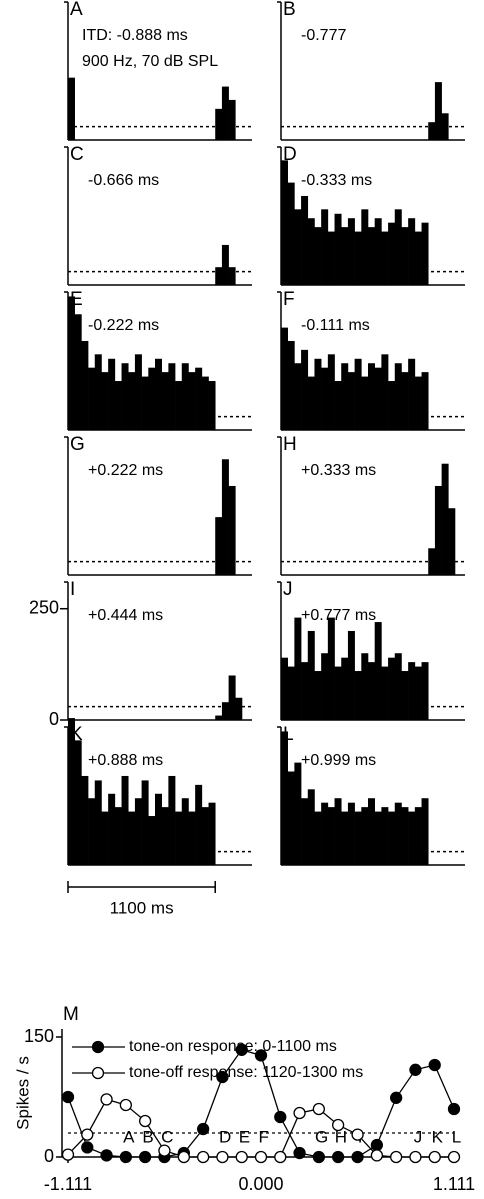 Image resolution: width=484 pixels, height=1199 pixels. What do you see at coordinates (289, 10) in the screenshot?
I see `panel-letter: B` at bounding box center [289, 10].